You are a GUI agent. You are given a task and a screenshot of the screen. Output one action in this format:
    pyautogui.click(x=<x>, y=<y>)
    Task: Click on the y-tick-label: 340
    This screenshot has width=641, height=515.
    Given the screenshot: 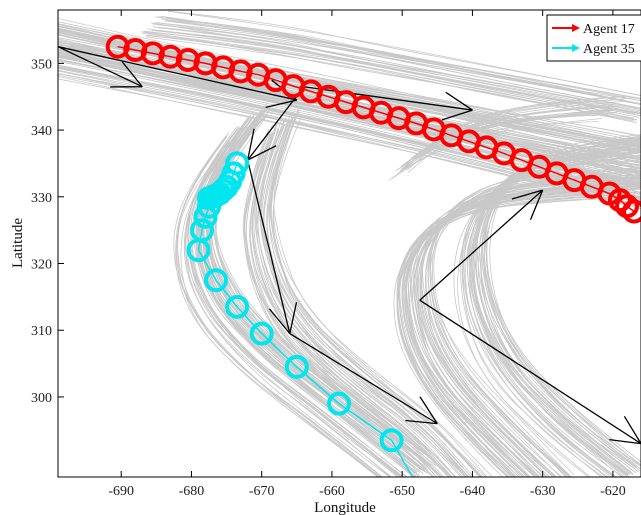 What is the action you would take?
    pyautogui.click(x=41, y=131)
    